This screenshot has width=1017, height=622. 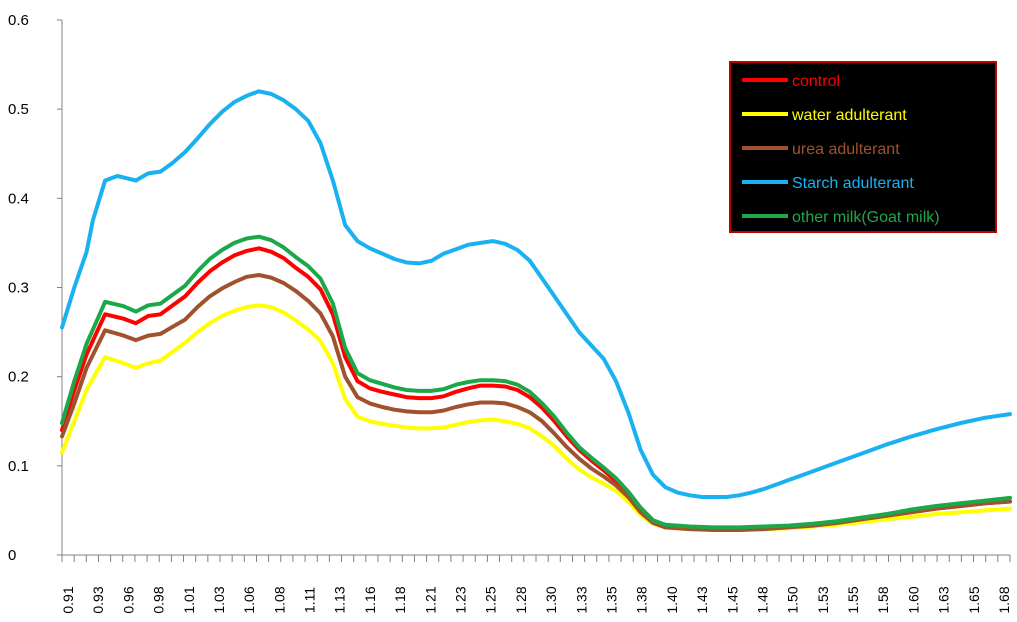 What do you see at coordinates (849, 115) in the screenshot?
I see `legend-label: water adulterant` at bounding box center [849, 115].